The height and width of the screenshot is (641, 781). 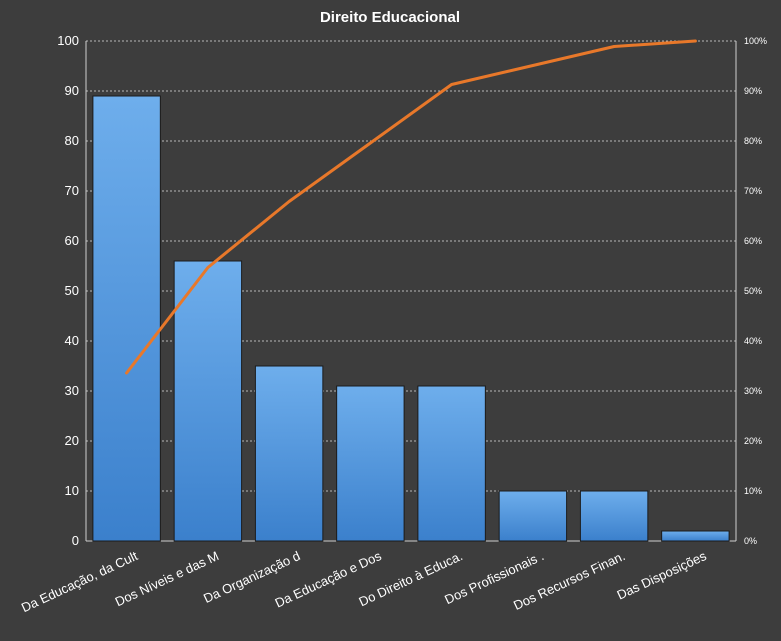 I want to click on y2-tick-label: 30%, so click(x=753, y=391).